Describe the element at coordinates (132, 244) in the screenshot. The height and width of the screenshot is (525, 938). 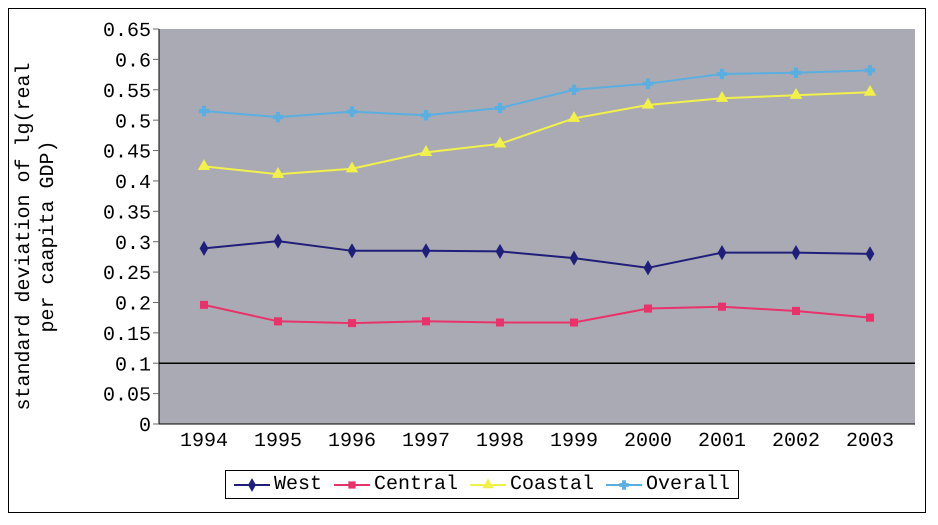
I see `y-tick-label: 0.3` at that location.